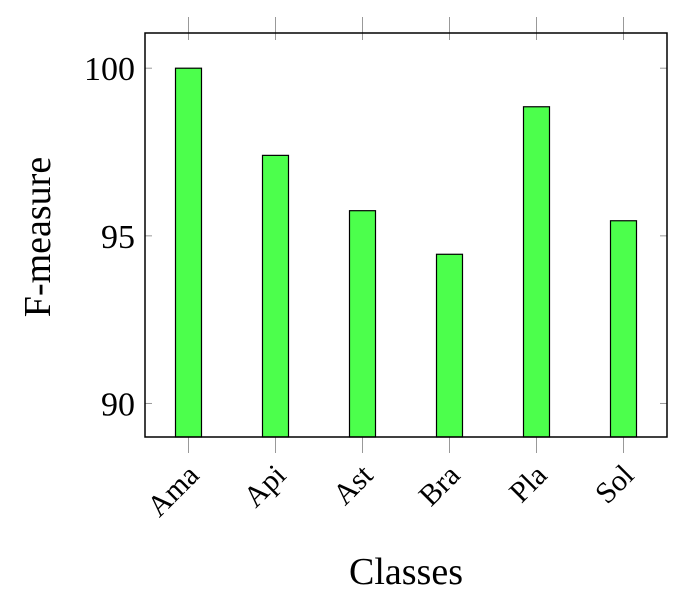  What do you see at coordinates (118, 404) in the screenshot?
I see `y-tick-label: 90` at bounding box center [118, 404].